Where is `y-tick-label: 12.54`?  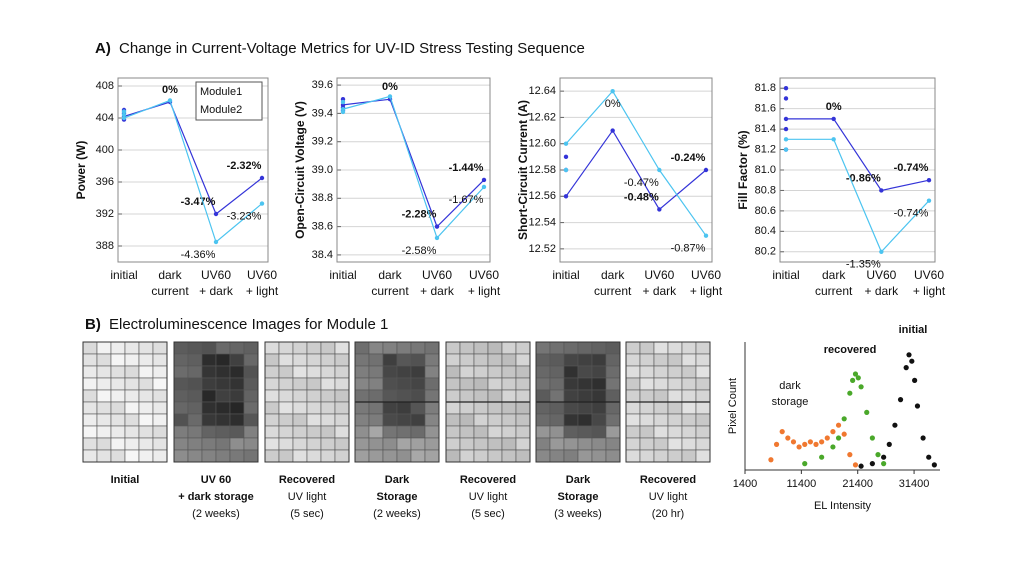 y-tick-label: 12.54 is located at coordinates (542, 222).